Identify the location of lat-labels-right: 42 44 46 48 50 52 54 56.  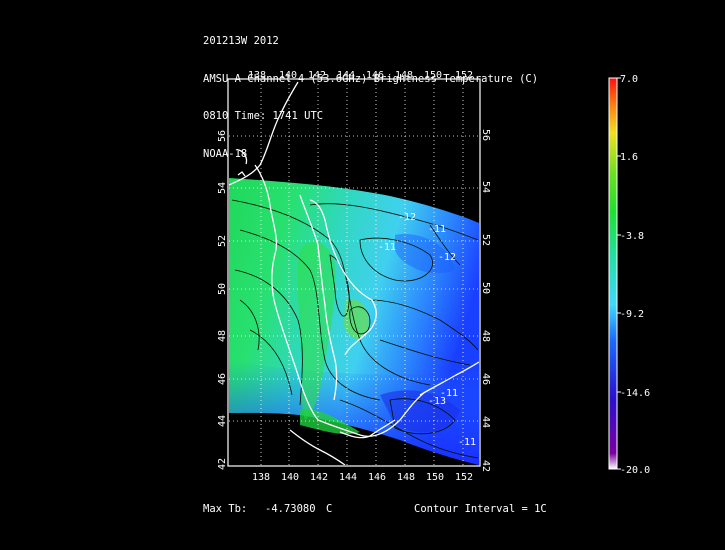
(485, 300).